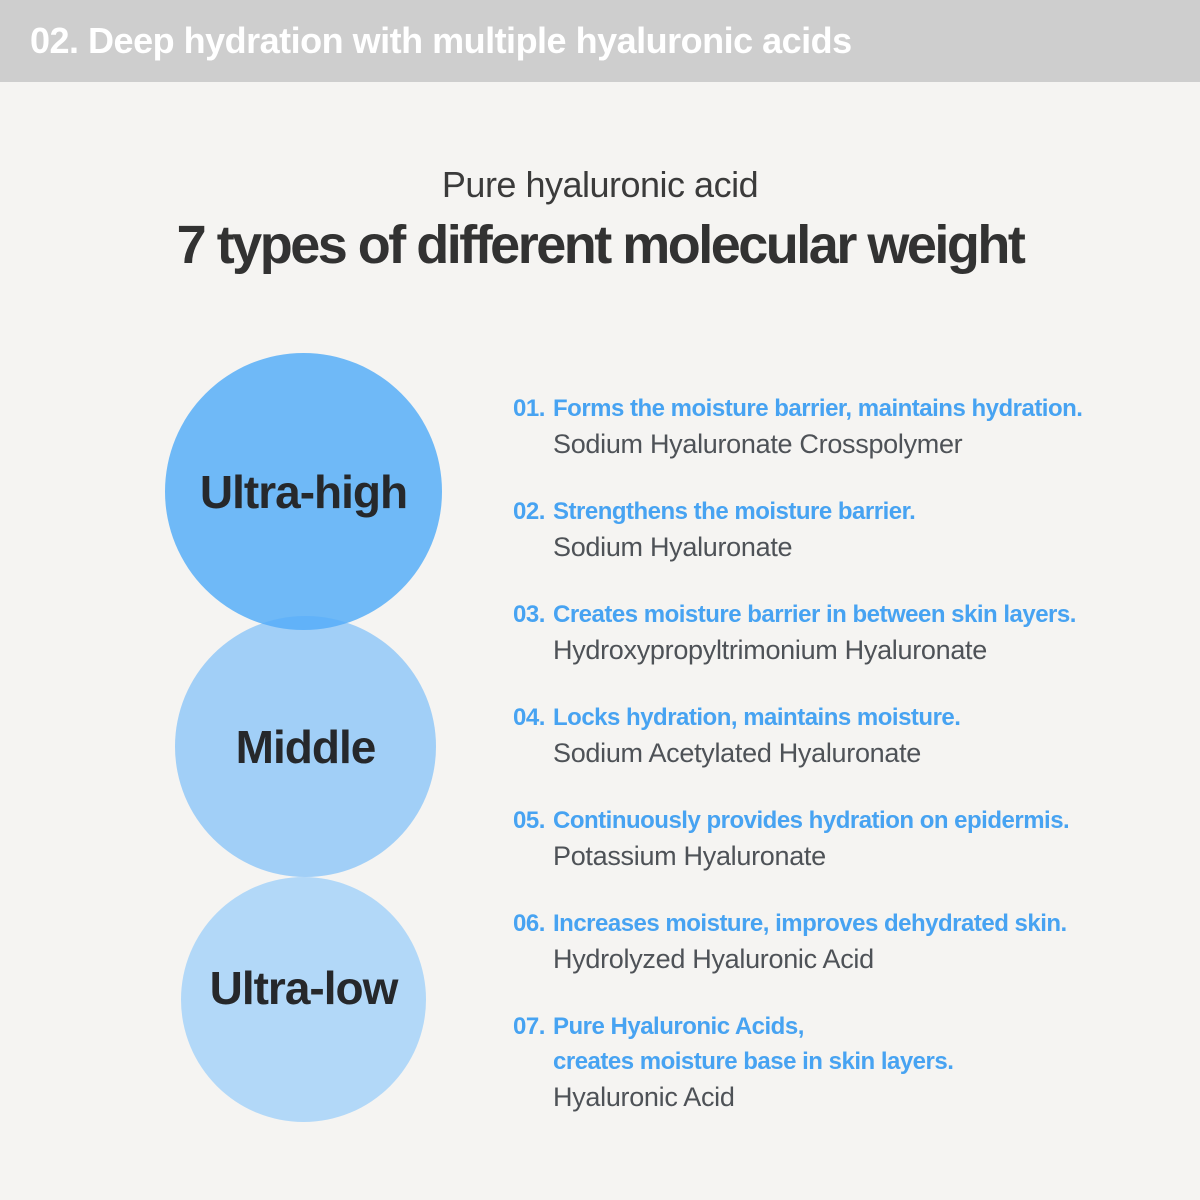  I want to click on circle-middle-label: Middle, so click(306, 746).